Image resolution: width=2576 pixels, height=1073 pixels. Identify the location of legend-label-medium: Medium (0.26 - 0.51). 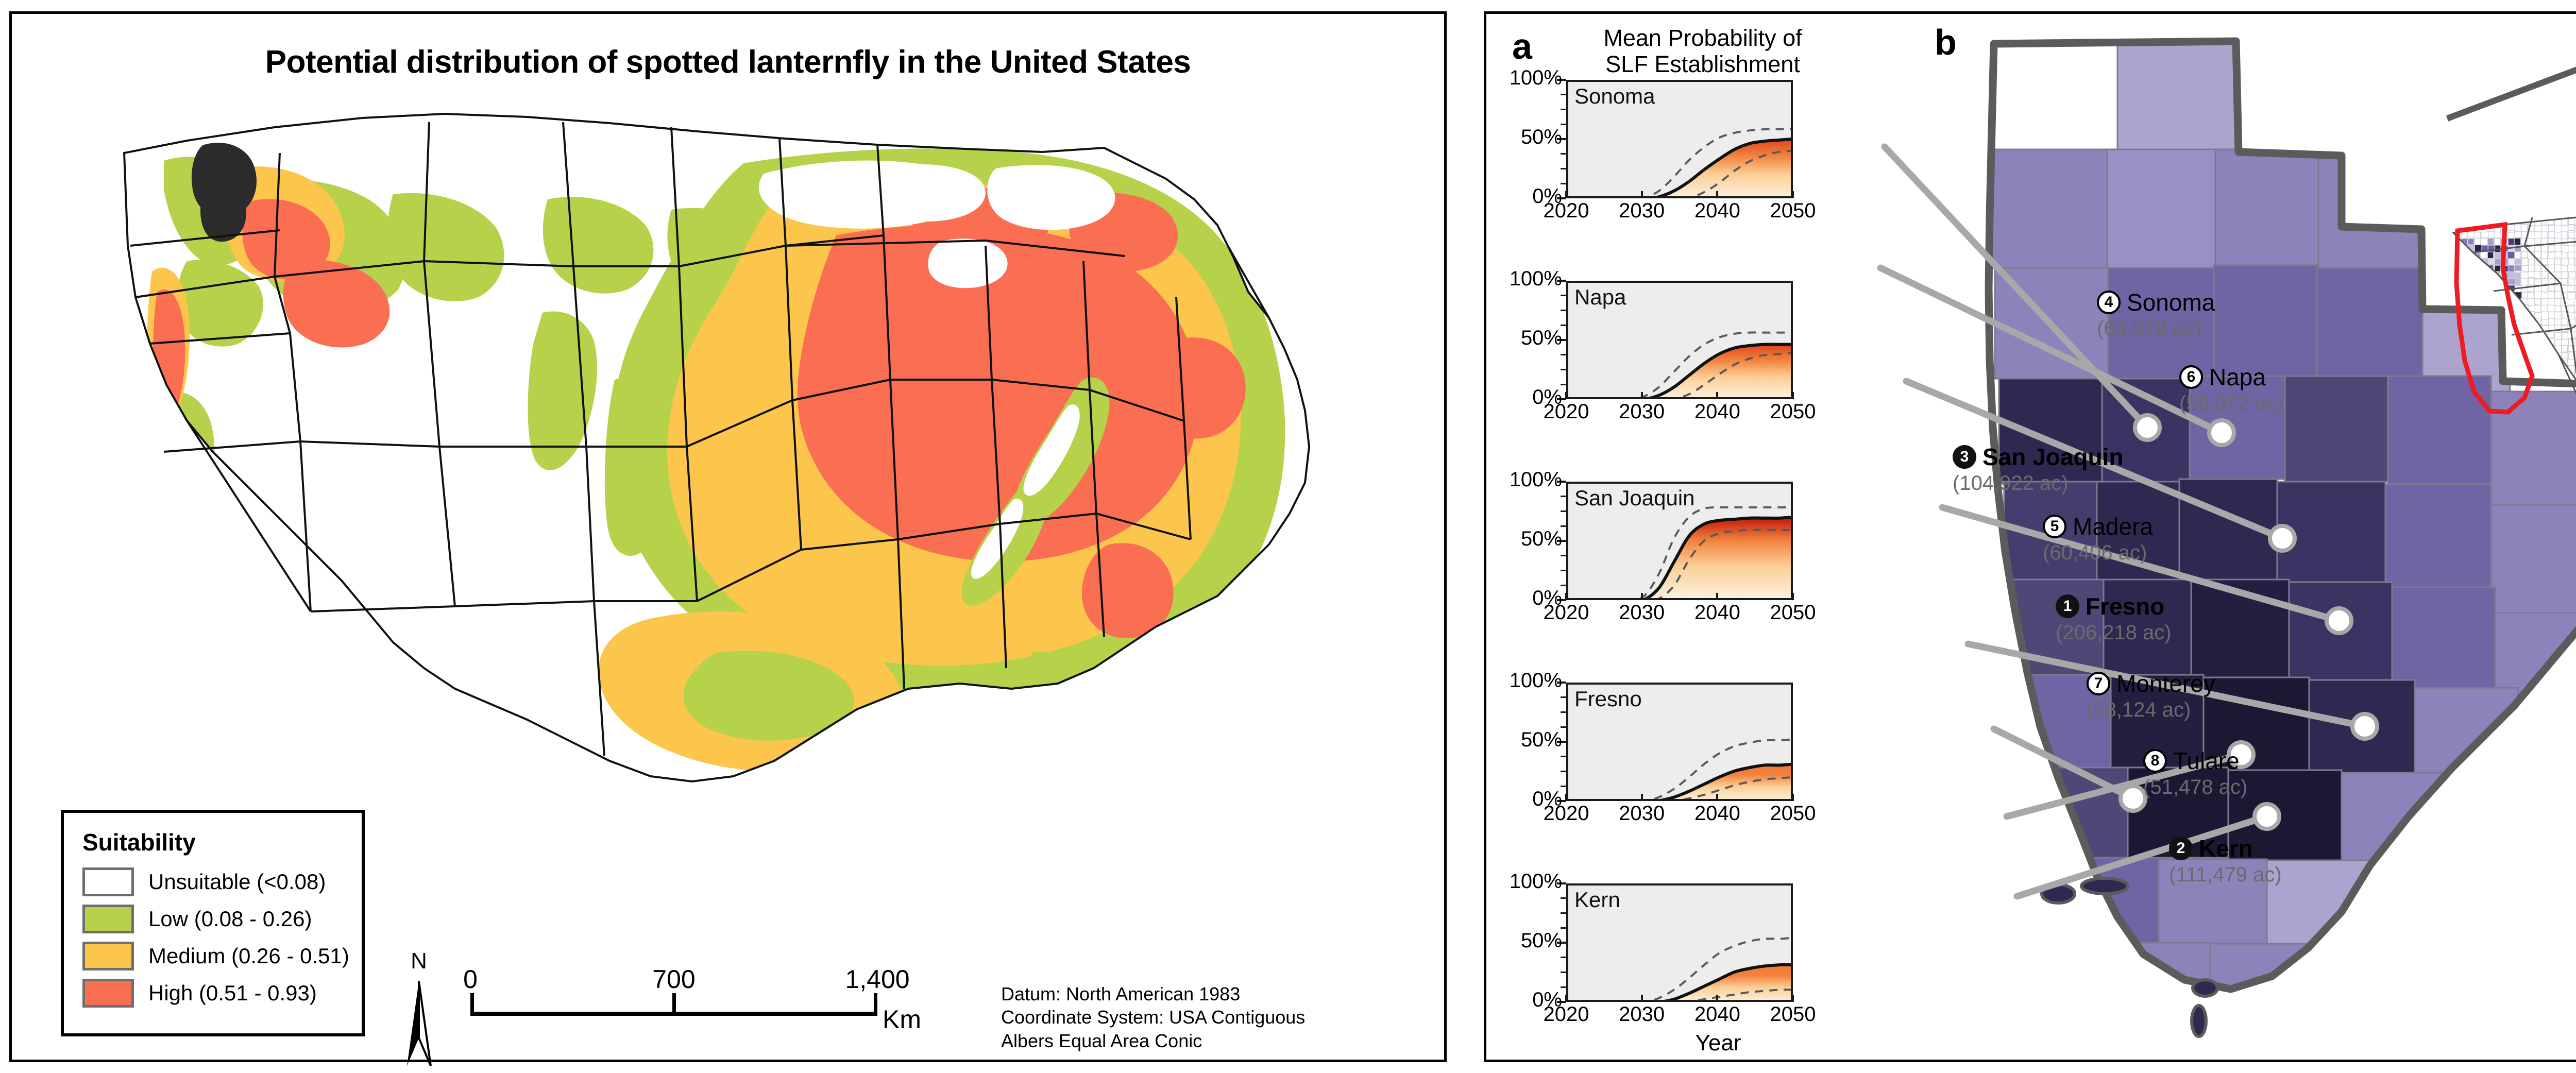
(248, 956).